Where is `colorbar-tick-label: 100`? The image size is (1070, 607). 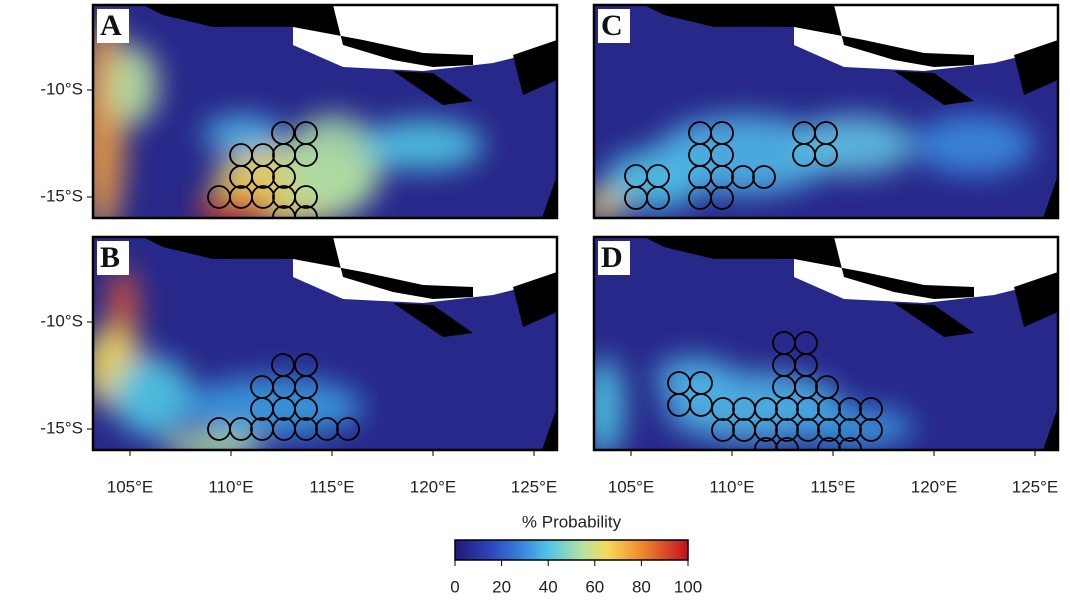
colorbar-tick-label: 100 is located at coordinates (688, 586).